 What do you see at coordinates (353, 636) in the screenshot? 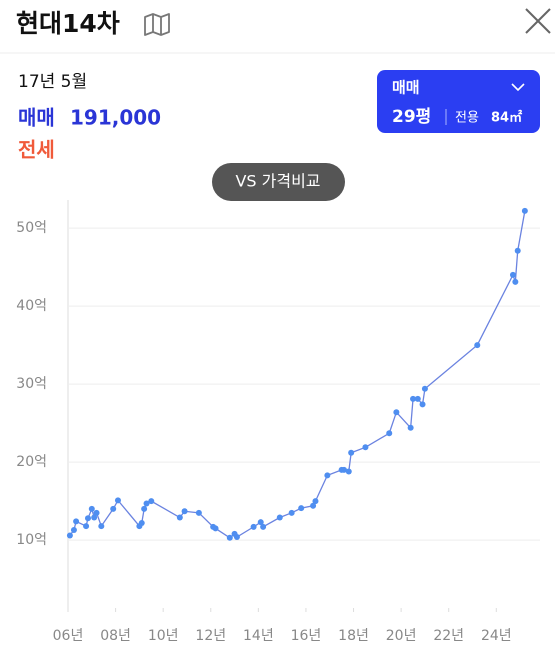
I see `x-tick-label: 18년` at bounding box center [353, 636].